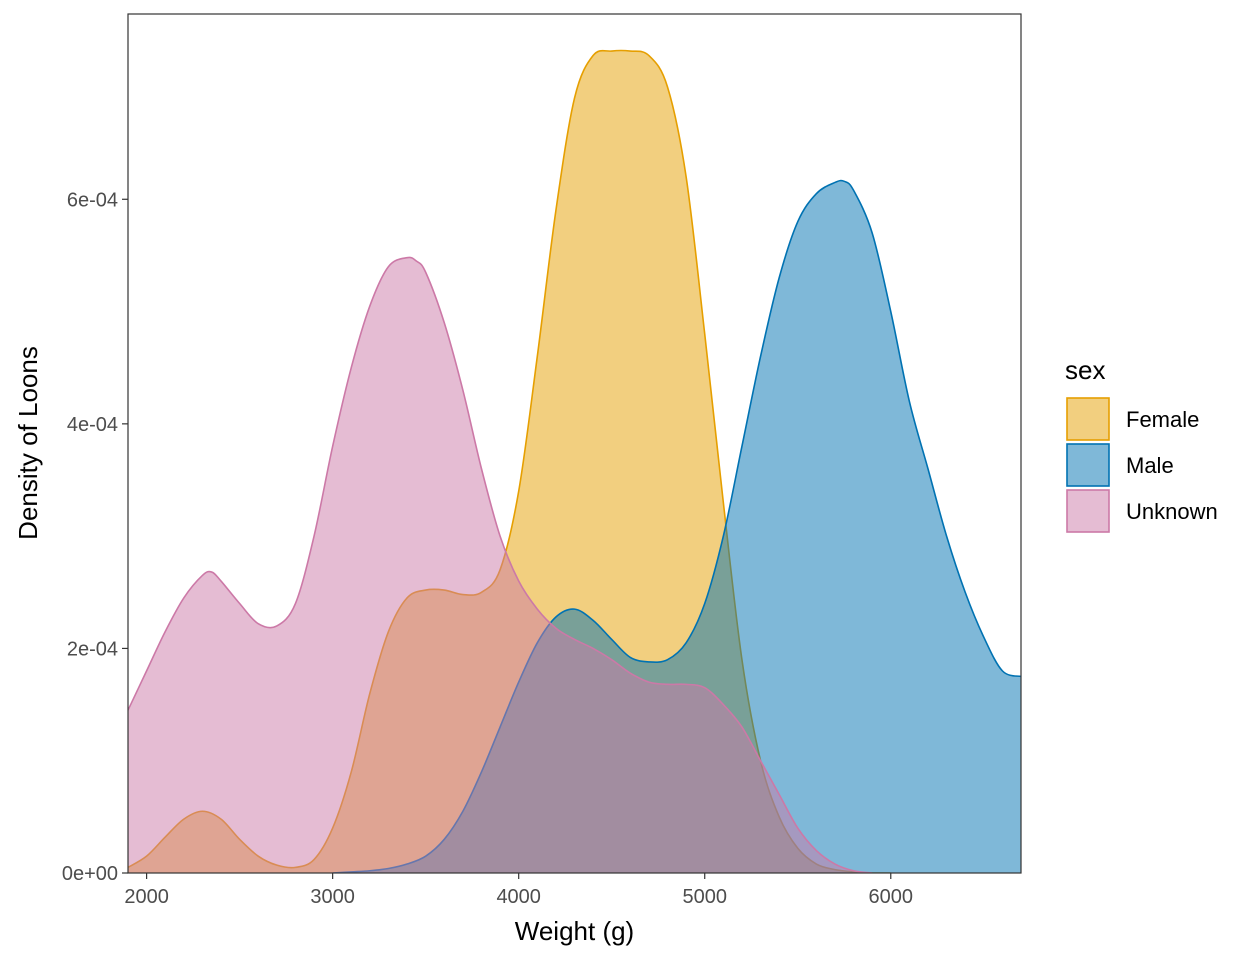 The image size is (1248, 960). What do you see at coordinates (146, 897) in the screenshot?
I see `x-tick-label: 2000` at bounding box center [146, 897].